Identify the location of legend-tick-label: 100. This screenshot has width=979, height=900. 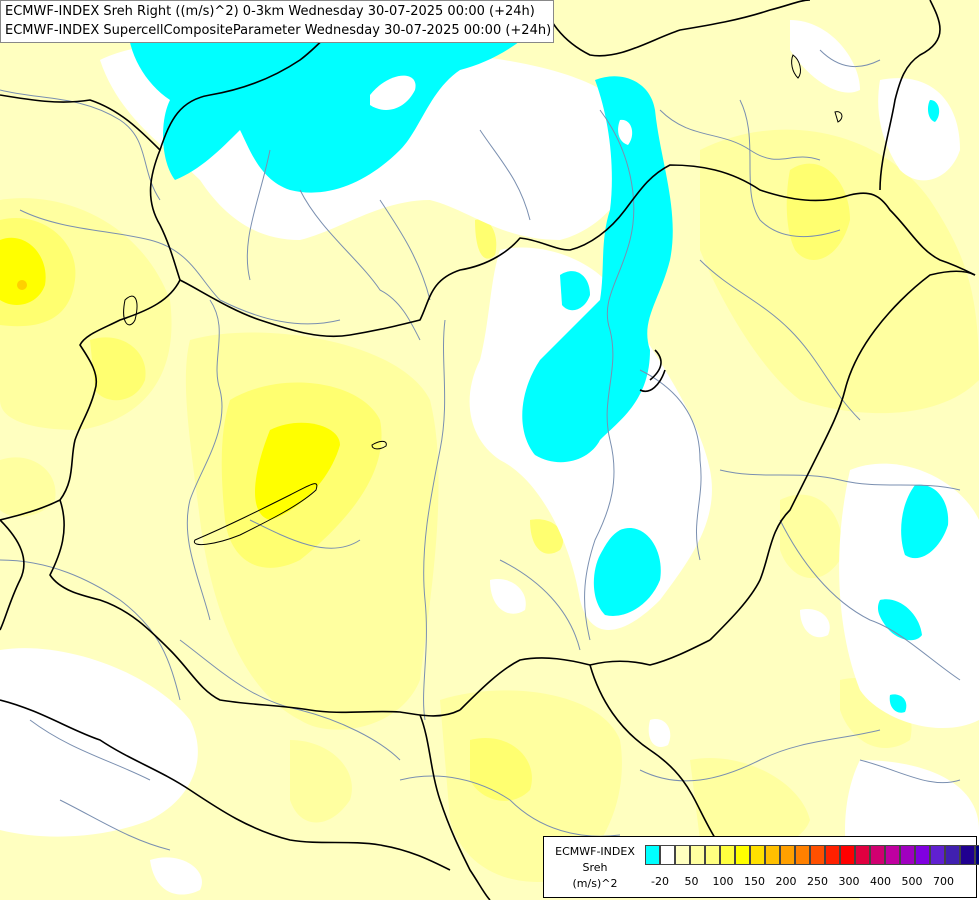
(723, 881).